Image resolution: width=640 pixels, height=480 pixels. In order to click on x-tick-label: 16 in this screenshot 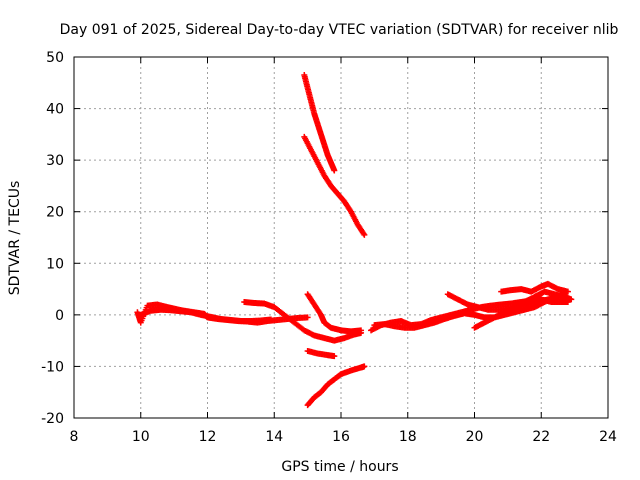, I will do `click(341, 437)`.